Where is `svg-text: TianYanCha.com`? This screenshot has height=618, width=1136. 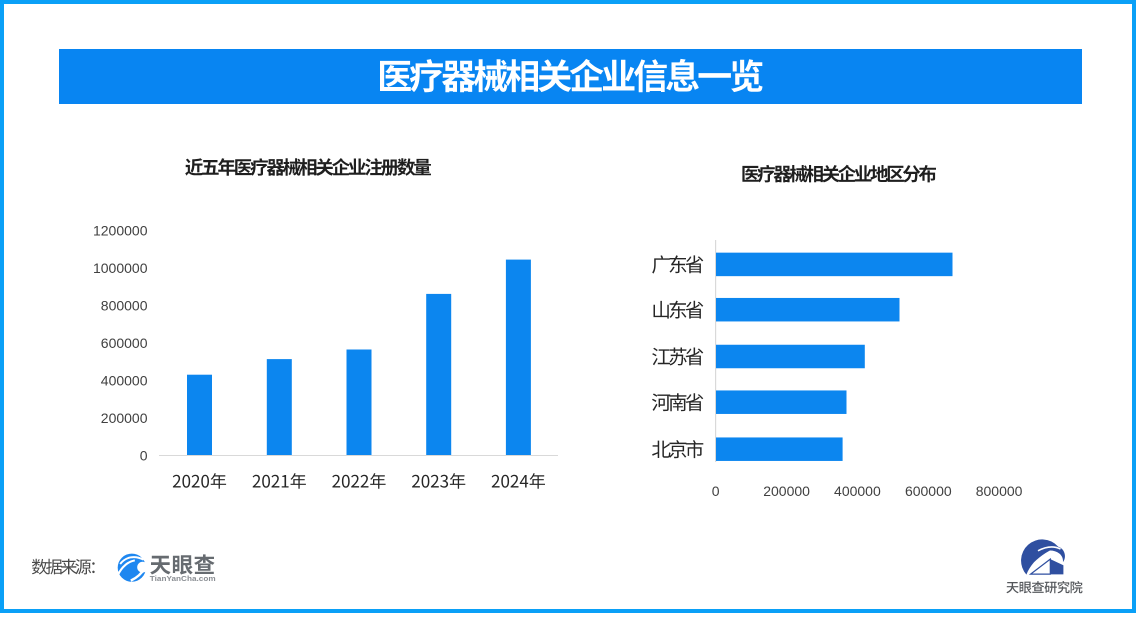
svg-text: TianYanCha.com is located at coordinates (183, 579).